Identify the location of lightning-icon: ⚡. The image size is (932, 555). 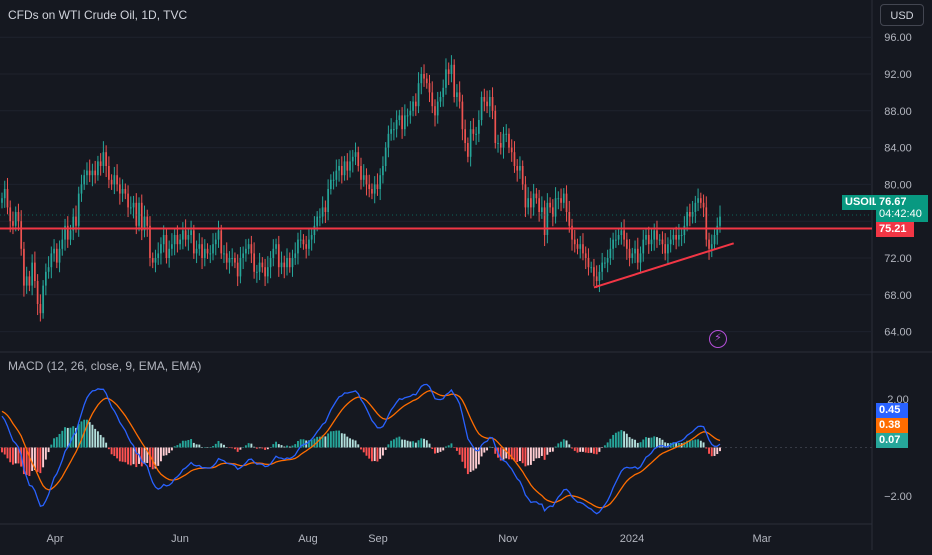
(718, 339).